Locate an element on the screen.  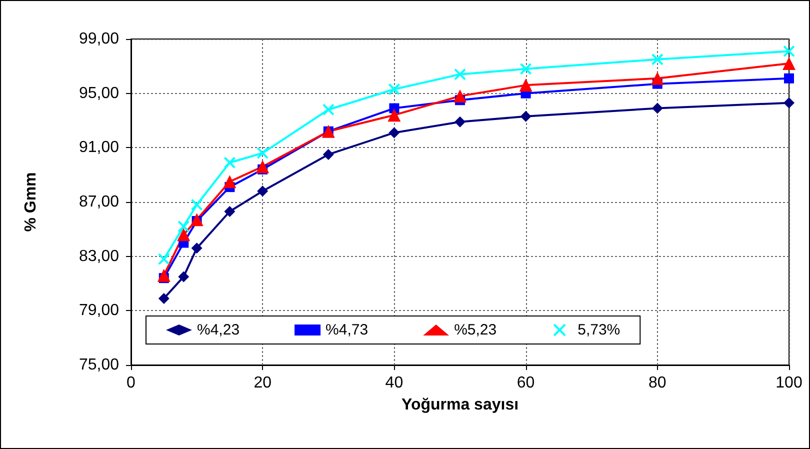
y-axis-title: % Gmm is located at coordinates (31, 202).